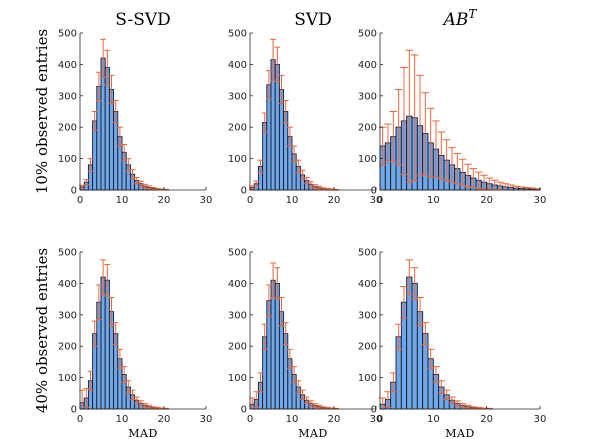 The image size is (598, 439). I want to click on x-axis-label: MAD, so click(460, 433).